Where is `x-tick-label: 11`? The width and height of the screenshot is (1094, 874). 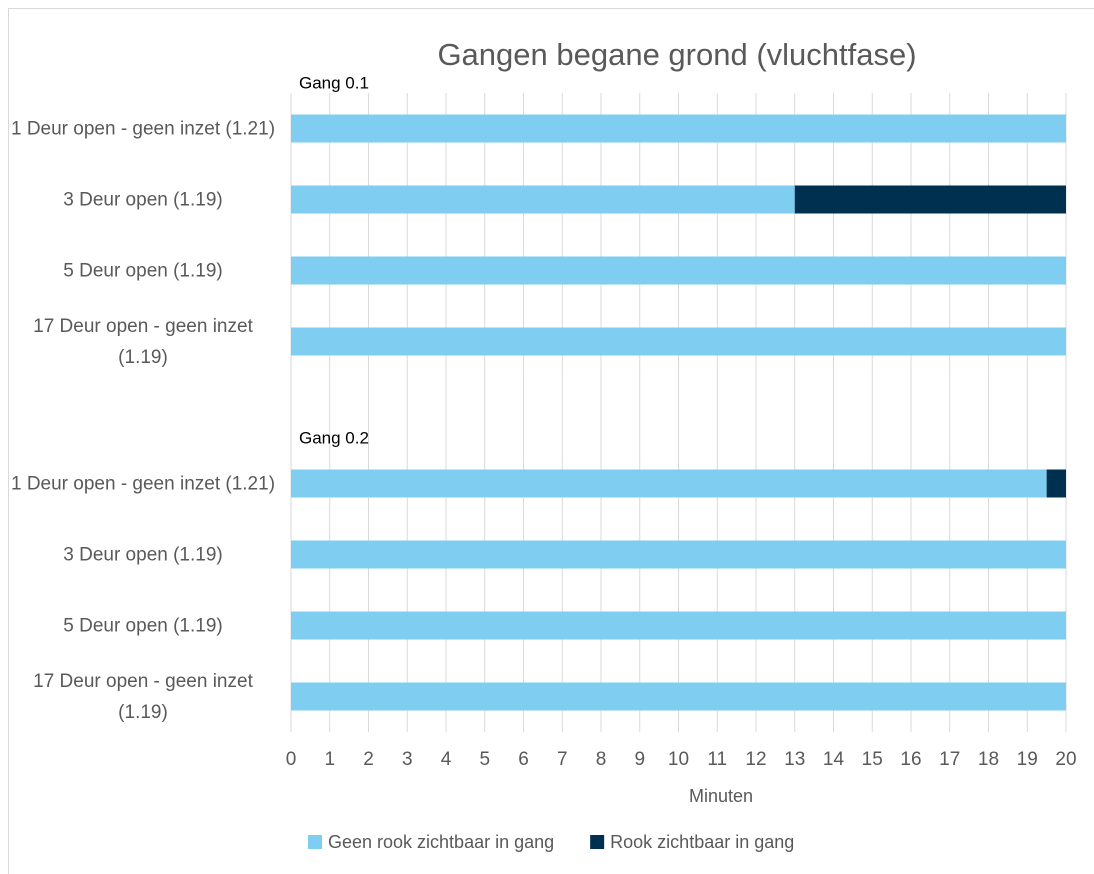
x-tick-label: 11 is located at coordinates (717, 759).